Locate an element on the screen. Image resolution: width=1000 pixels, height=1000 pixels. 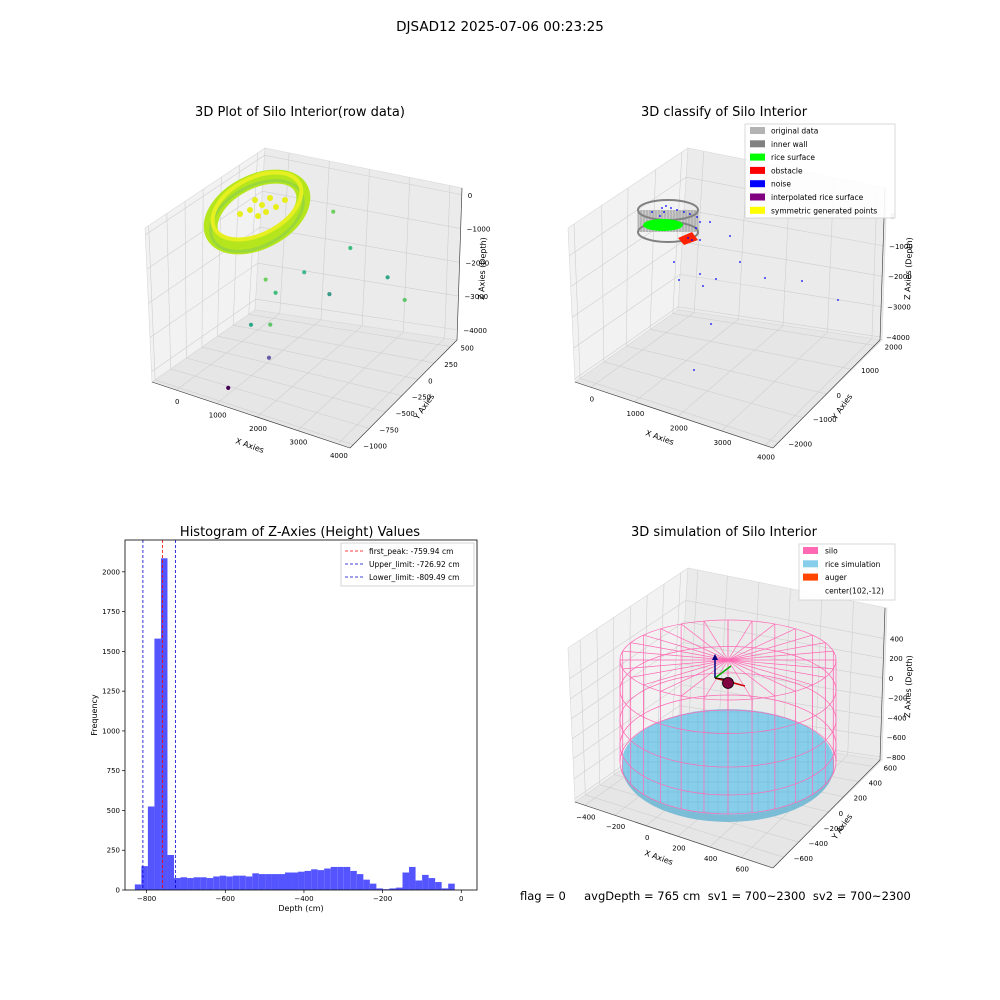
raw-3d-zlabel: Z Axies (Depth) is located at coordinates (482, 268).